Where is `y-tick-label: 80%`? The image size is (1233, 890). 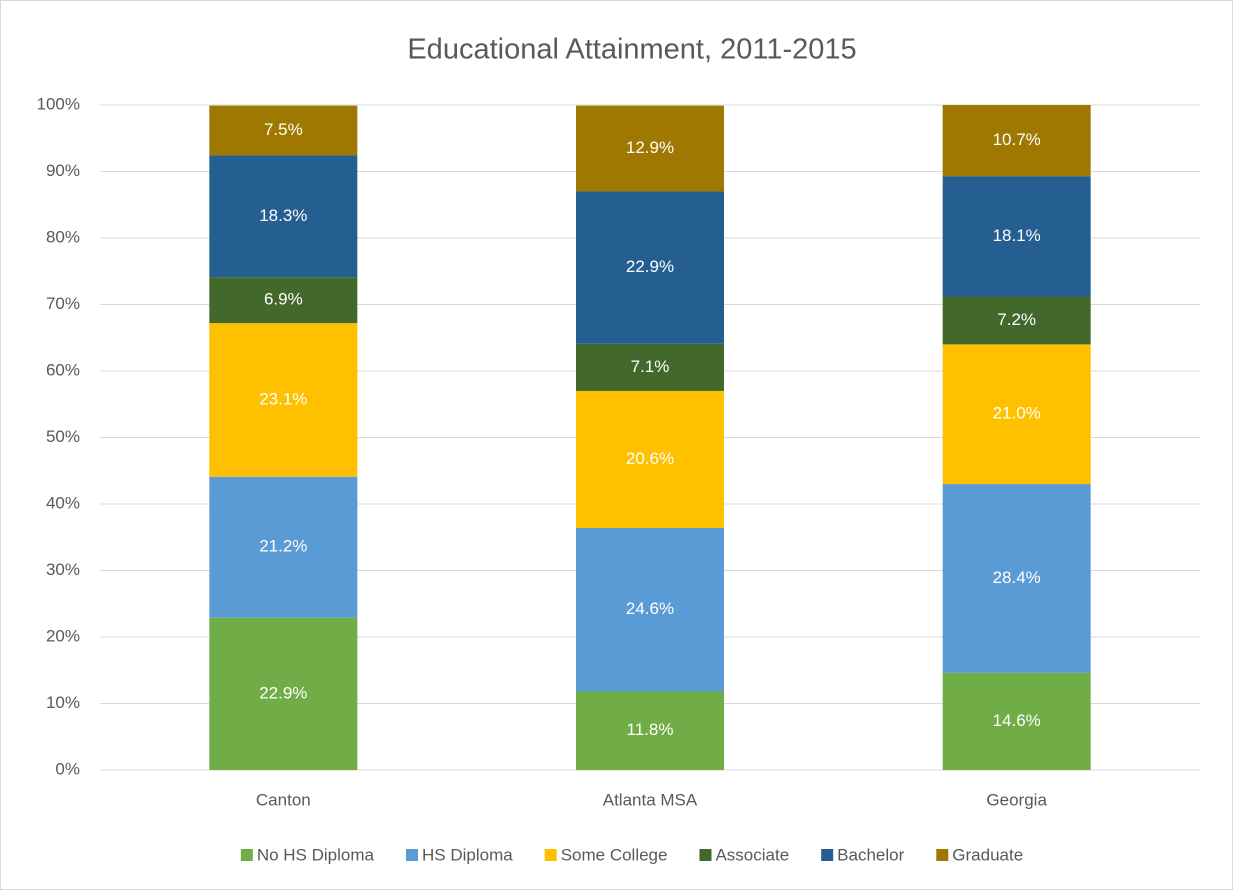
y-tick-label: 80% is located at coordinates (63, 236).